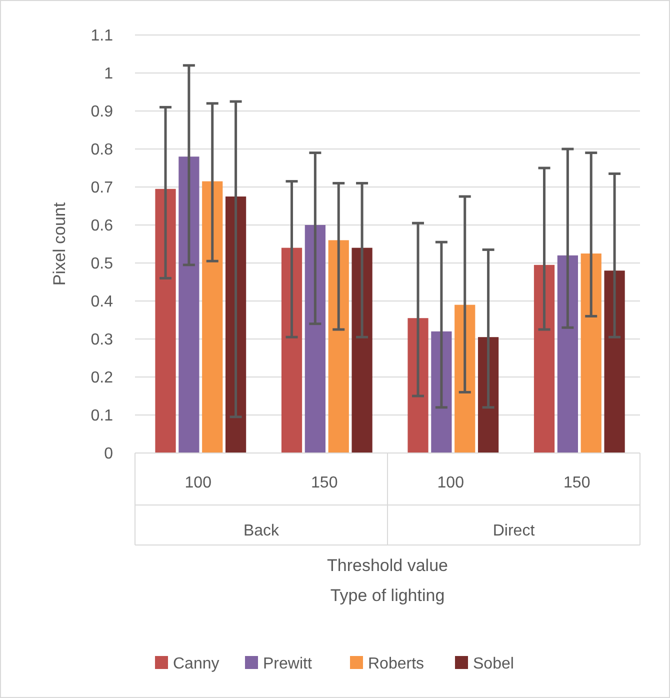 The height and width of the screenshot is (698, 670). What do you see at coordinates (493, 664) in the screenshot?
I see `legend-label: Sobel` at bounding box center [493, 664].